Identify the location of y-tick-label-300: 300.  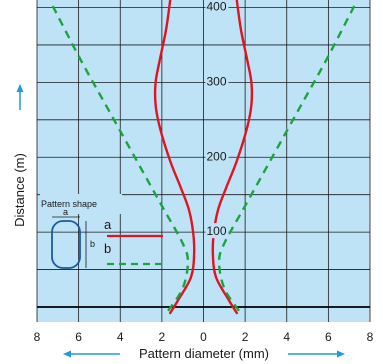
(217, 81).